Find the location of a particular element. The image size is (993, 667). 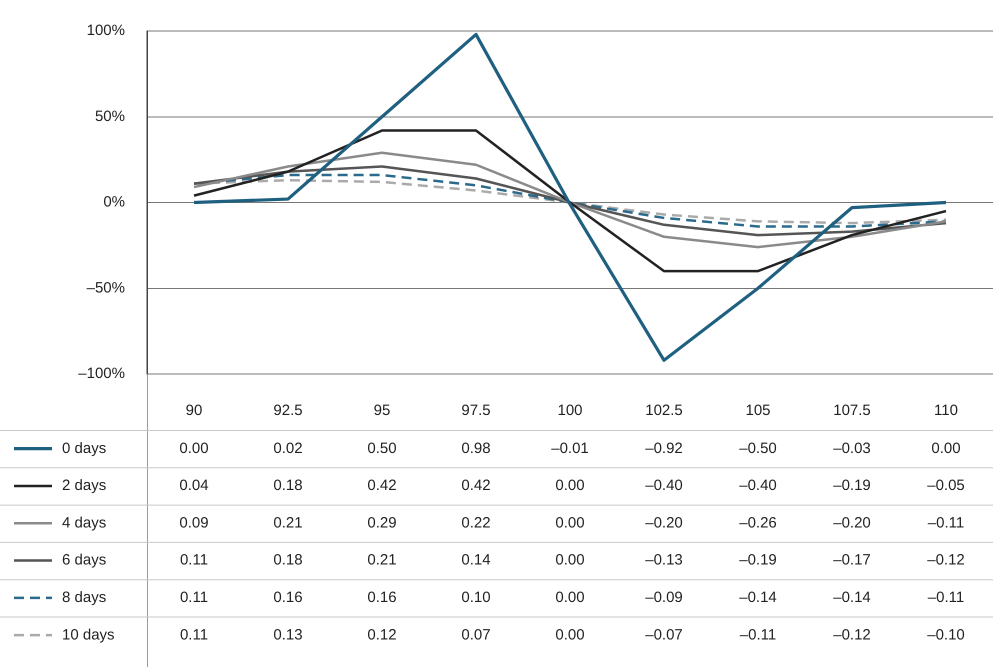

legend-label: 0 days is located at coordinates (84, 448).